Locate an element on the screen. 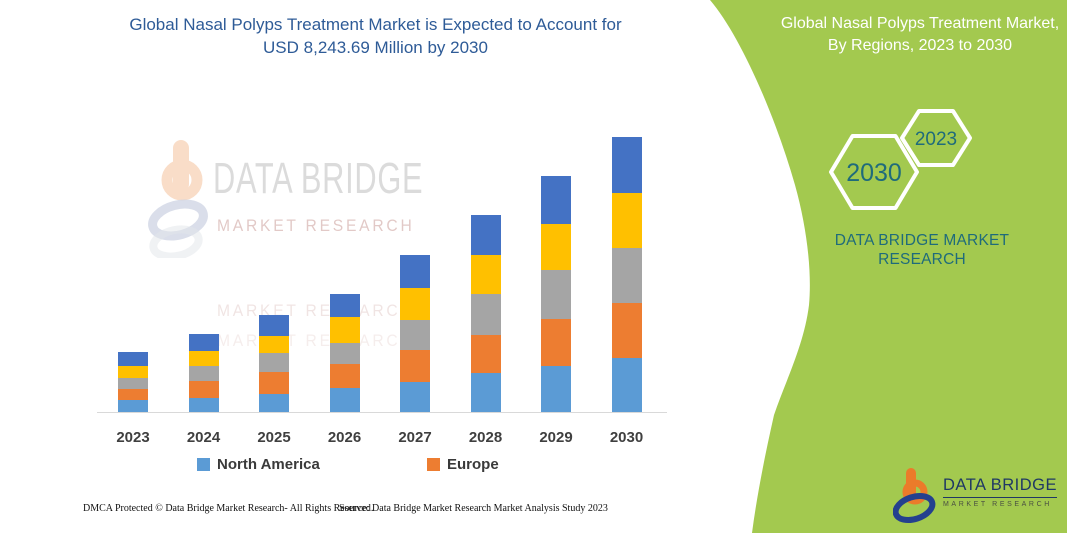 This screenshot has width=1067, height=533. x-axis-label-2025: 2025 is located at coordinates (274, 437).